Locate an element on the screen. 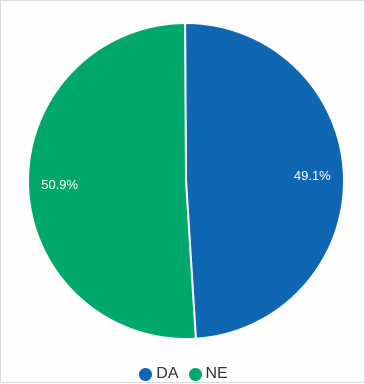  legend: DA NE is located at coordinates (183, 374).